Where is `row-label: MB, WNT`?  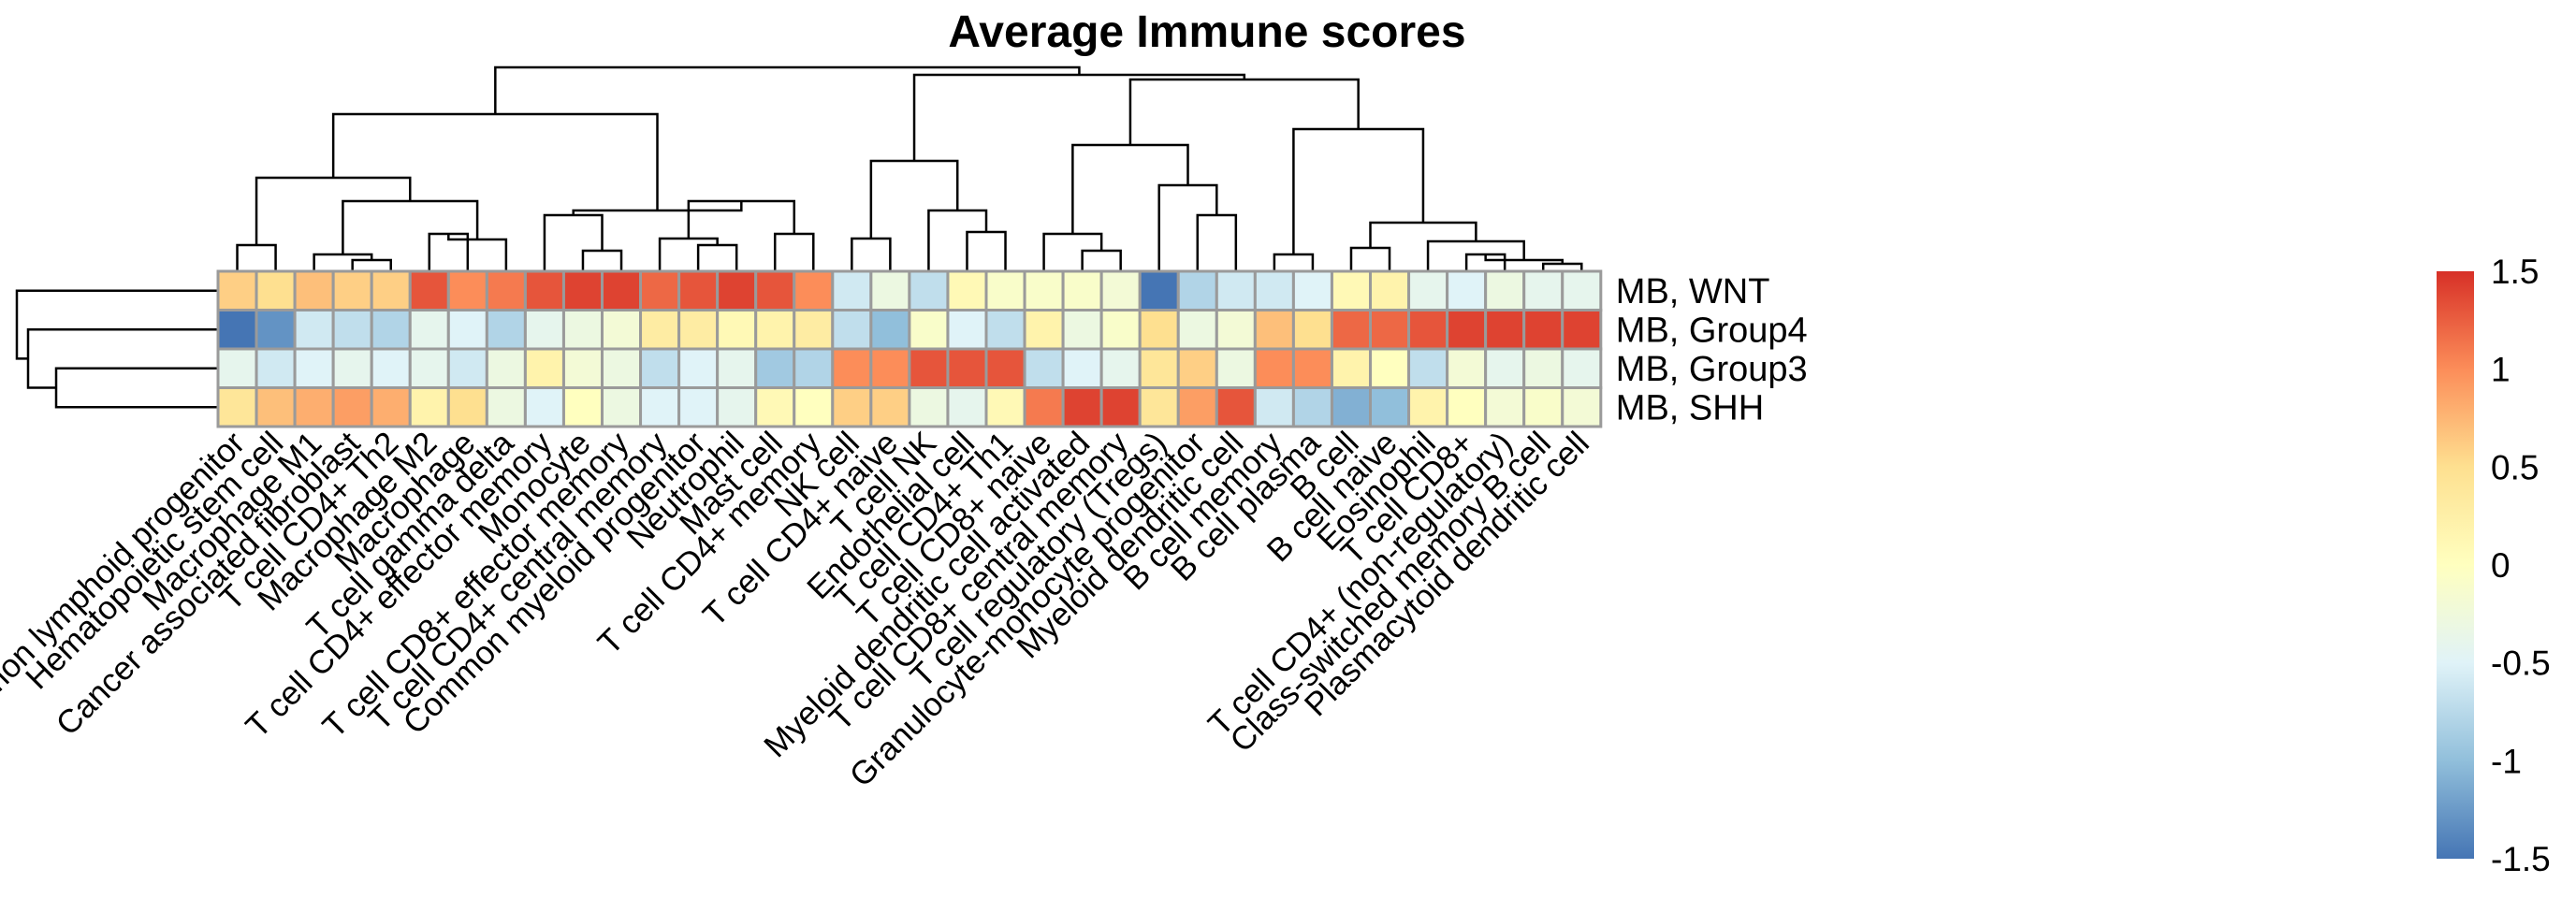 row-label: MB, WNT is located at coordinates (1693, 292).